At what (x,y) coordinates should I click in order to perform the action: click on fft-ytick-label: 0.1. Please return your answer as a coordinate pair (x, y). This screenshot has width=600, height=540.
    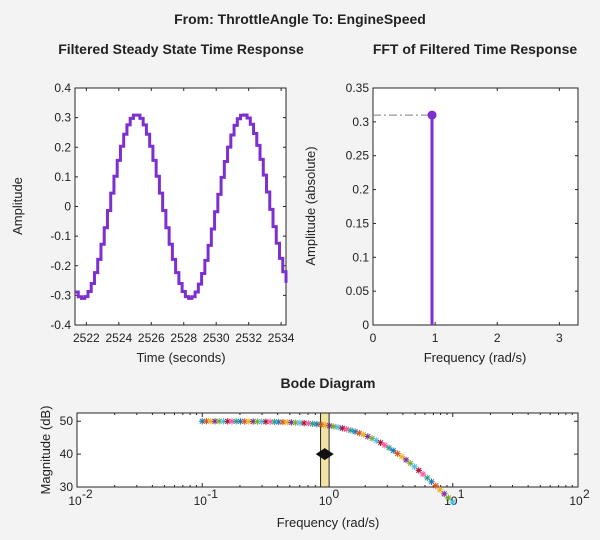
    Looking at the image, I should click on (360, 257).